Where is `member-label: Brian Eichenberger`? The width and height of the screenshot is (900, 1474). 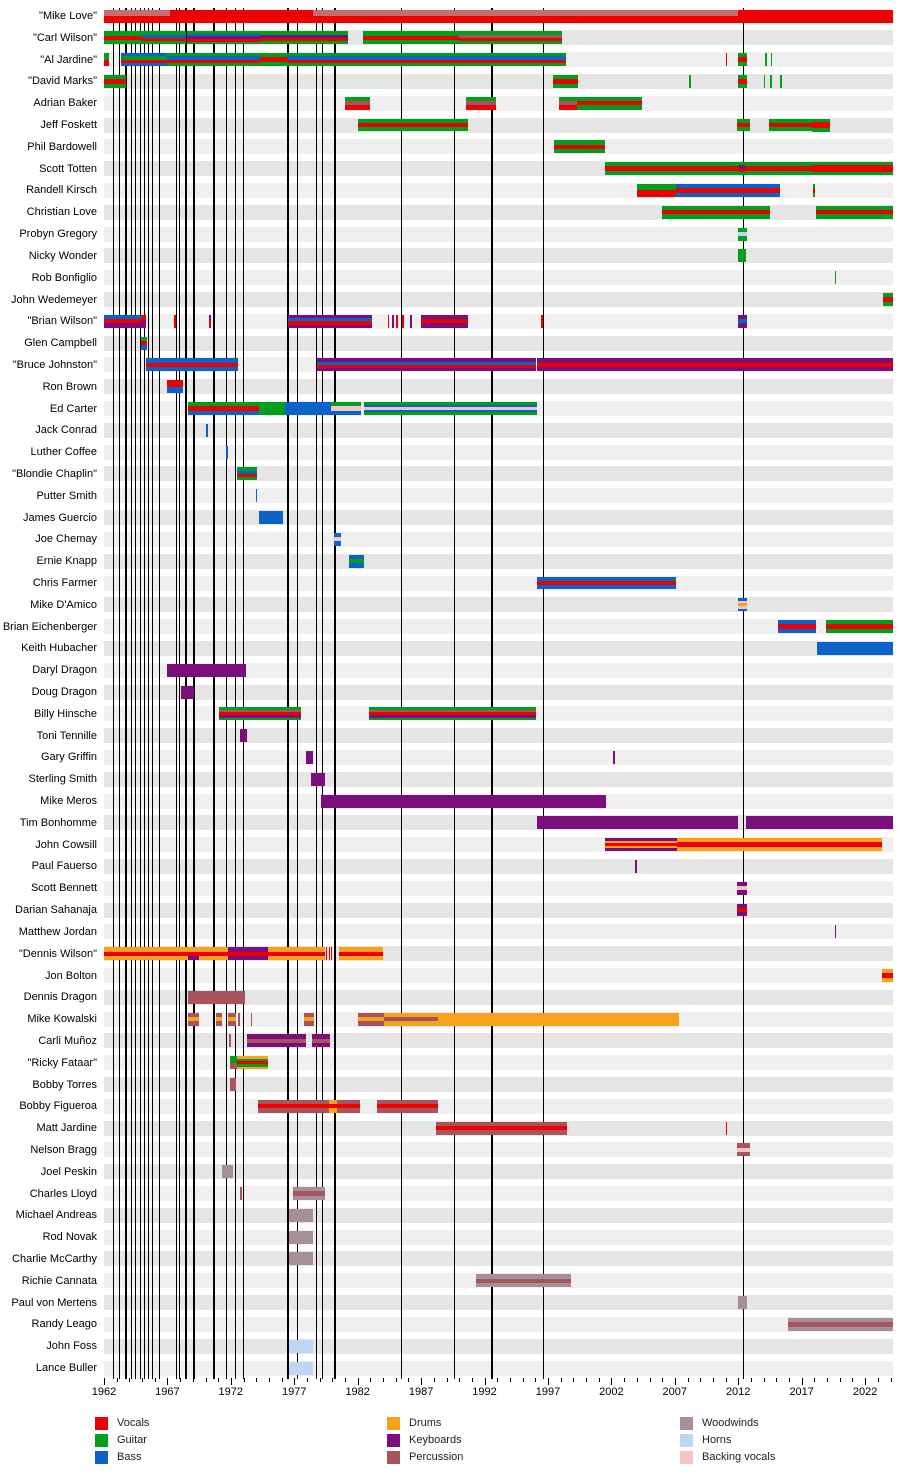
member-label: Brian Eichenberger is located at coordinates (49, 626).